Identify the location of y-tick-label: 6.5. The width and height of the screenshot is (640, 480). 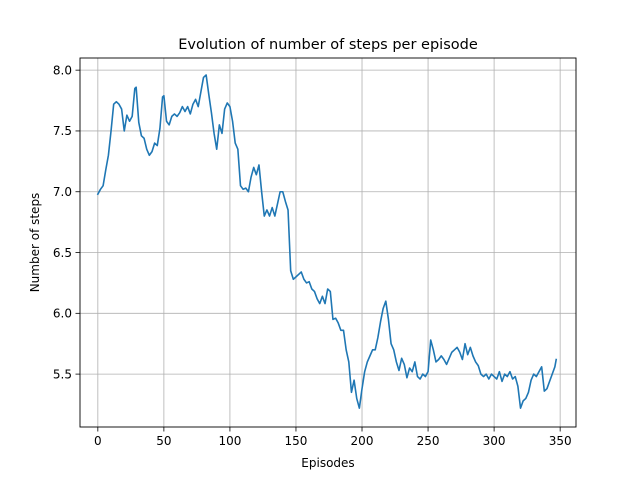
(62, 253).